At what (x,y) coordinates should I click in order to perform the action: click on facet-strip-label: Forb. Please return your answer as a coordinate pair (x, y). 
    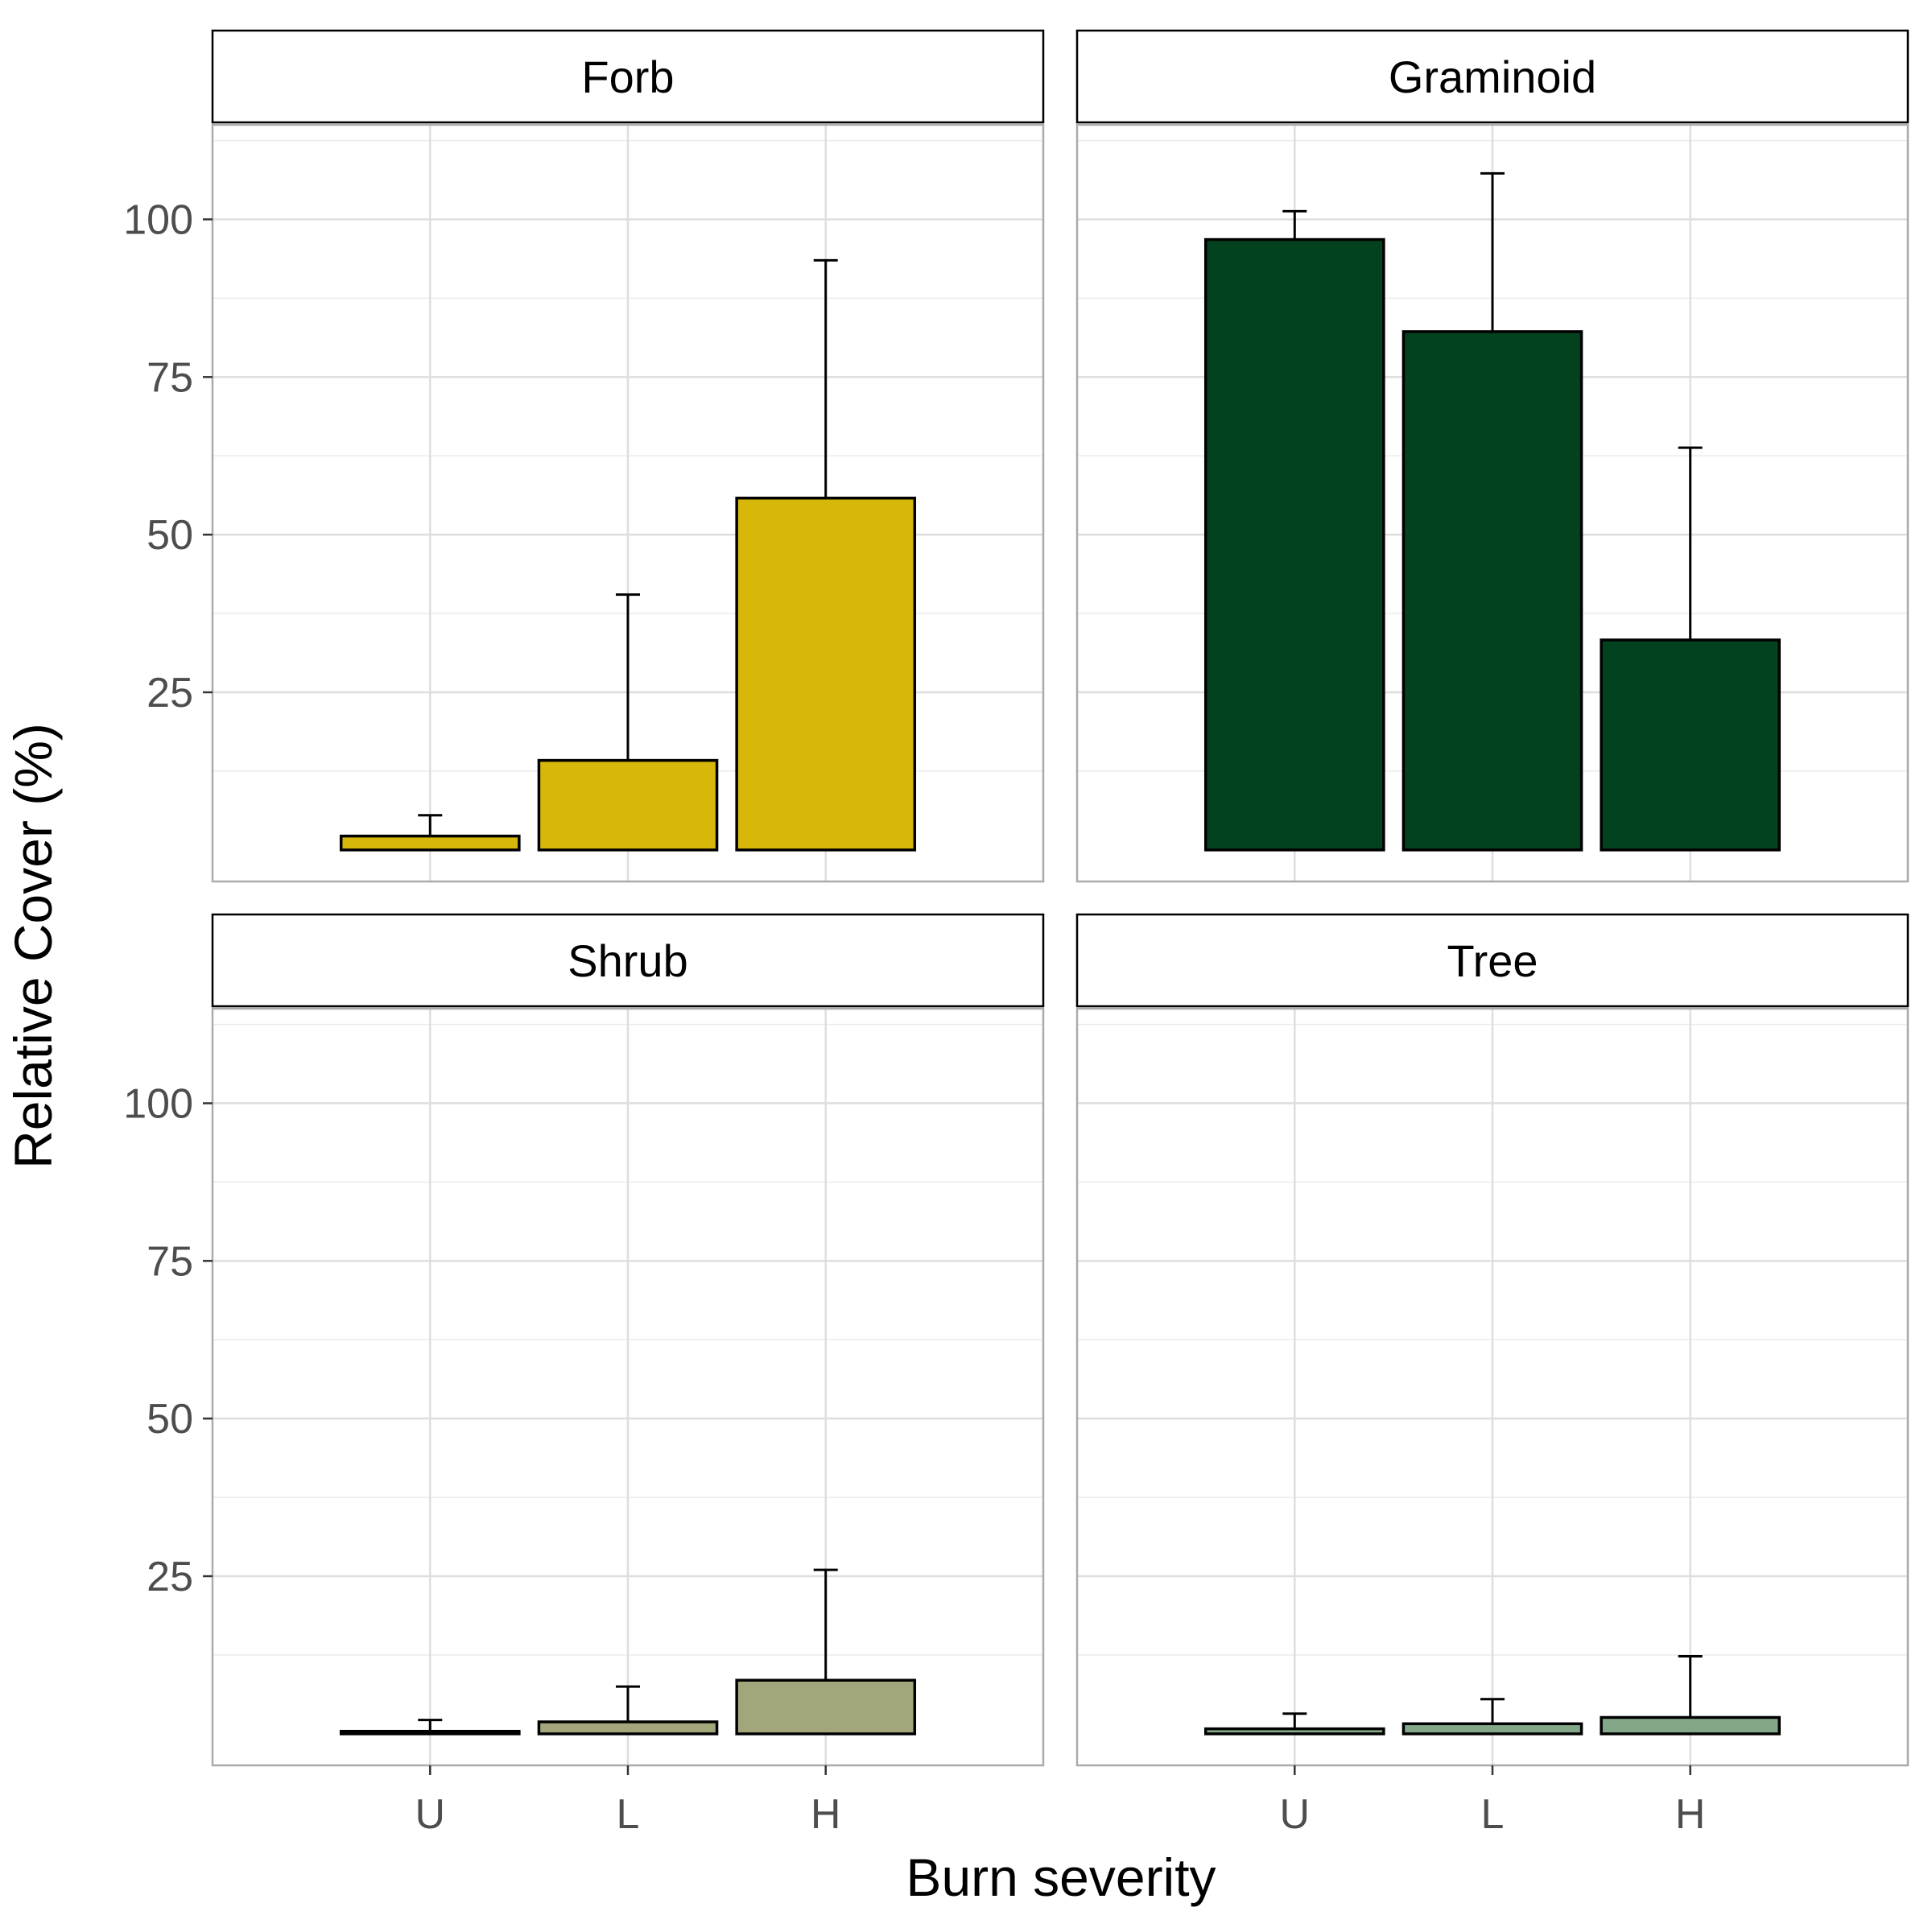
    Looking at the image, I should click on (627, 77).